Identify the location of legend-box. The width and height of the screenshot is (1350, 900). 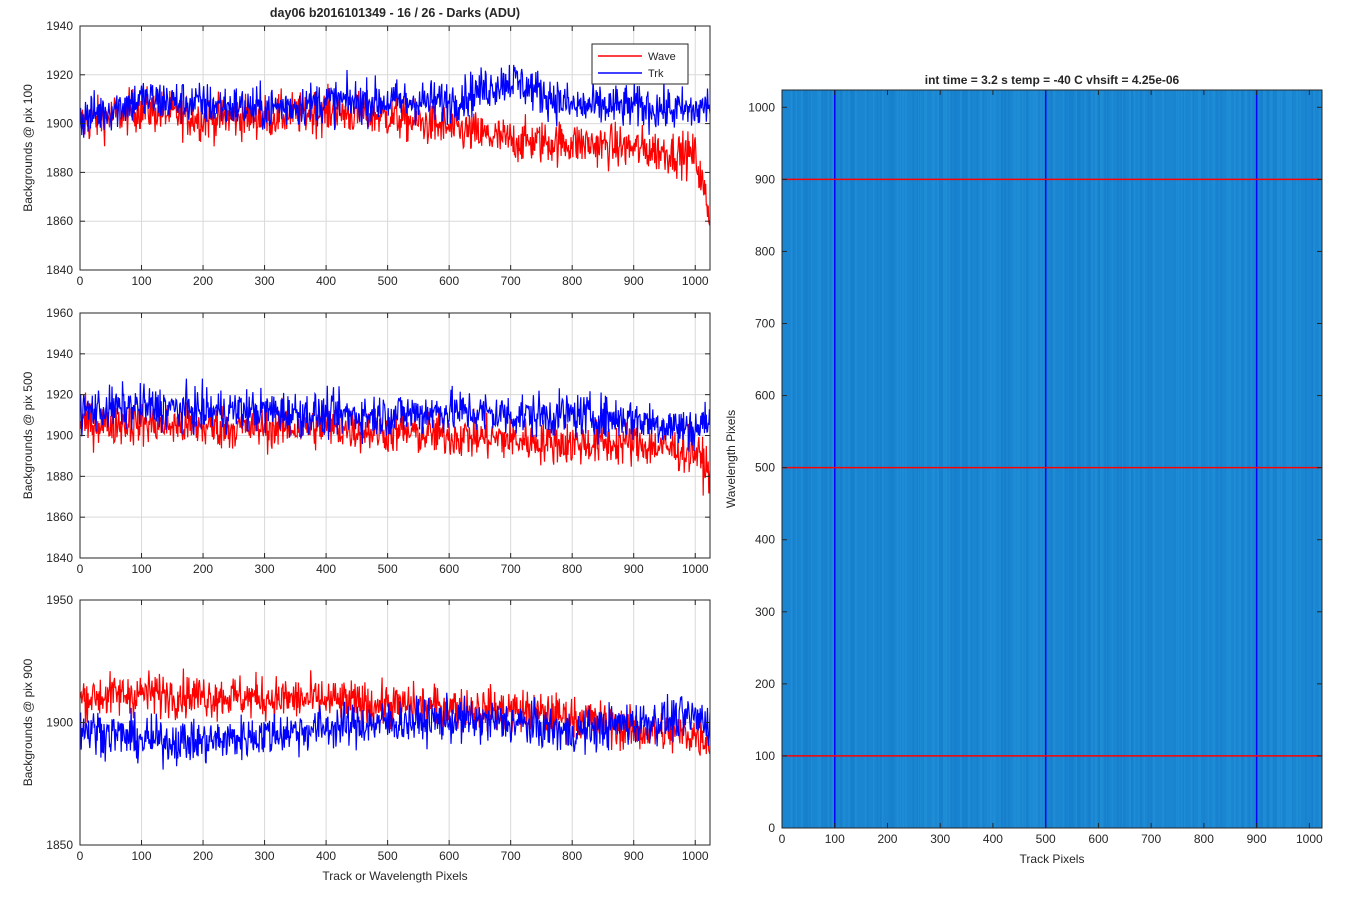
(640, 64).